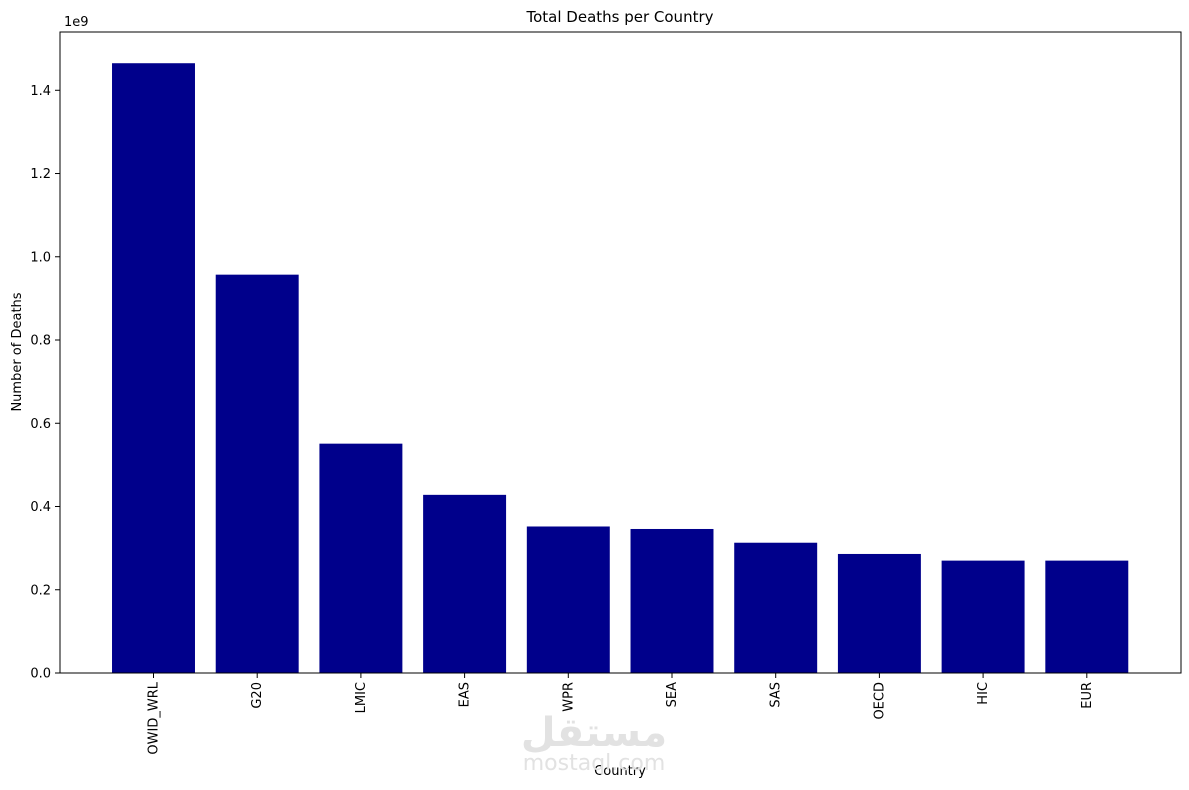 The width and height of the screenshot is (1189, 790). Describe the element at coordinates (154, 717) in the screenshot. I see `x-tick-label: OWID_WRL` at that location.